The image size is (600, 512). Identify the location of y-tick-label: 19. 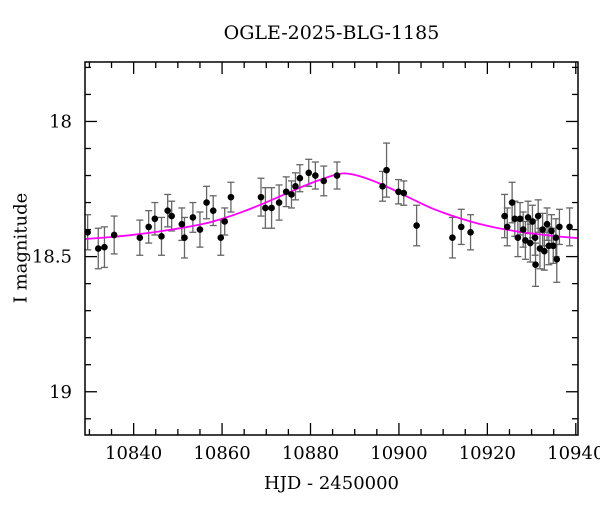
(60, 392).